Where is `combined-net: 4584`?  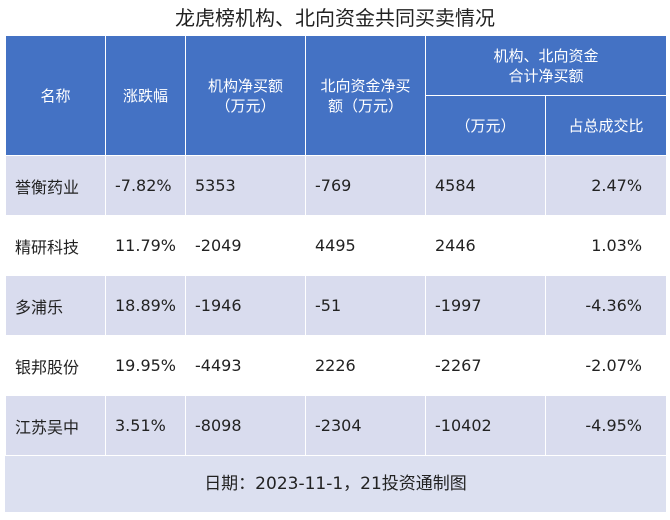
combined-net: 4584 is located at coordinates (485, 185).